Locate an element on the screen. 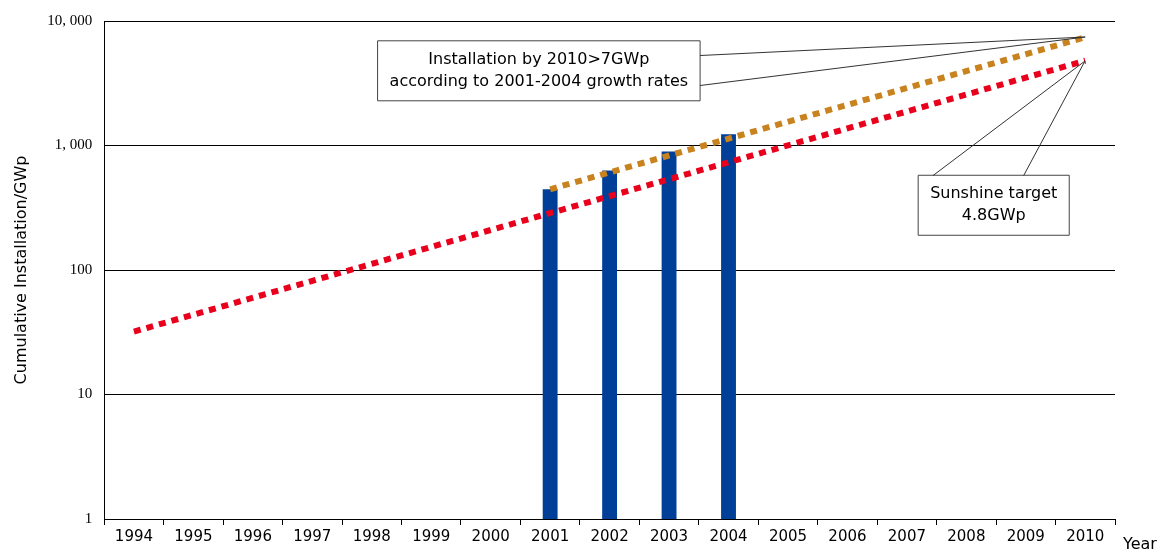  y-tick-label: 10 is located at coordinates (85, 393).